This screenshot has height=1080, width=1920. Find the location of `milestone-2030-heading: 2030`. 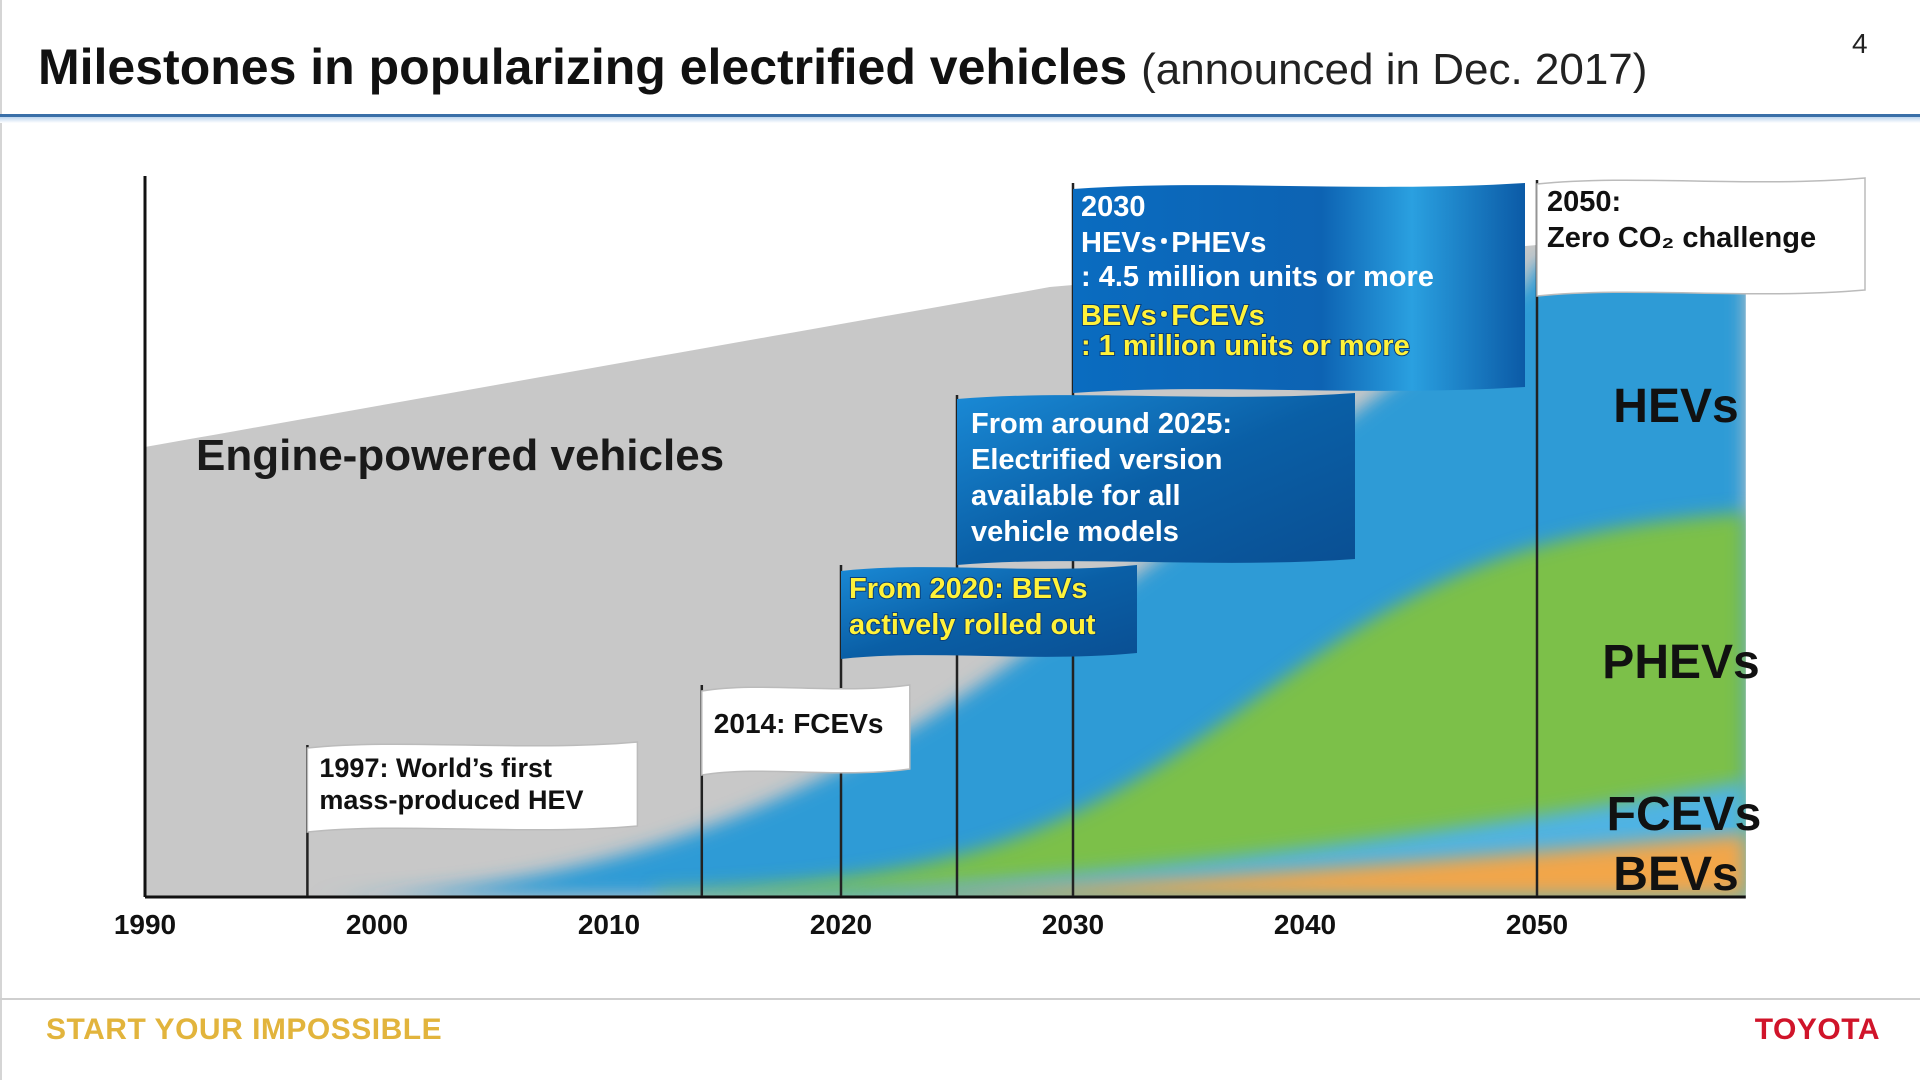

milestone-2030-heading: 2030 is located at coordinates (1113, 207).